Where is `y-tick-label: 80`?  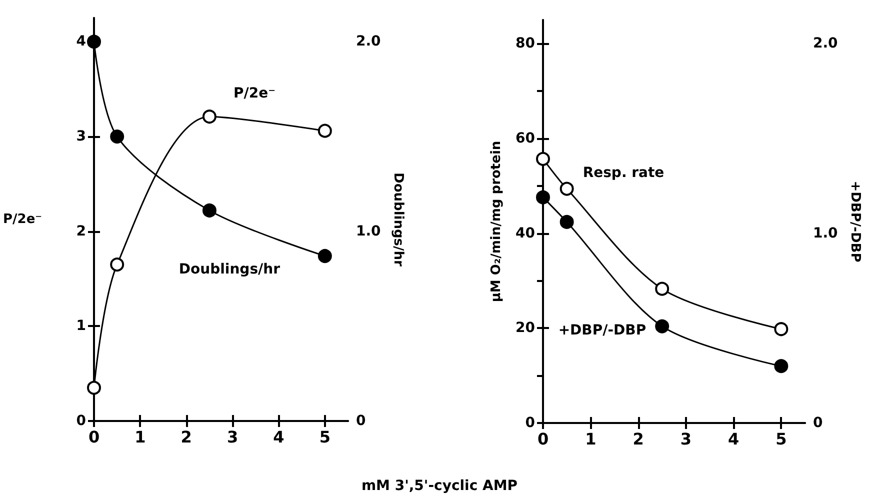
y-tick-label: 80 is located at coordinates (526, 44).